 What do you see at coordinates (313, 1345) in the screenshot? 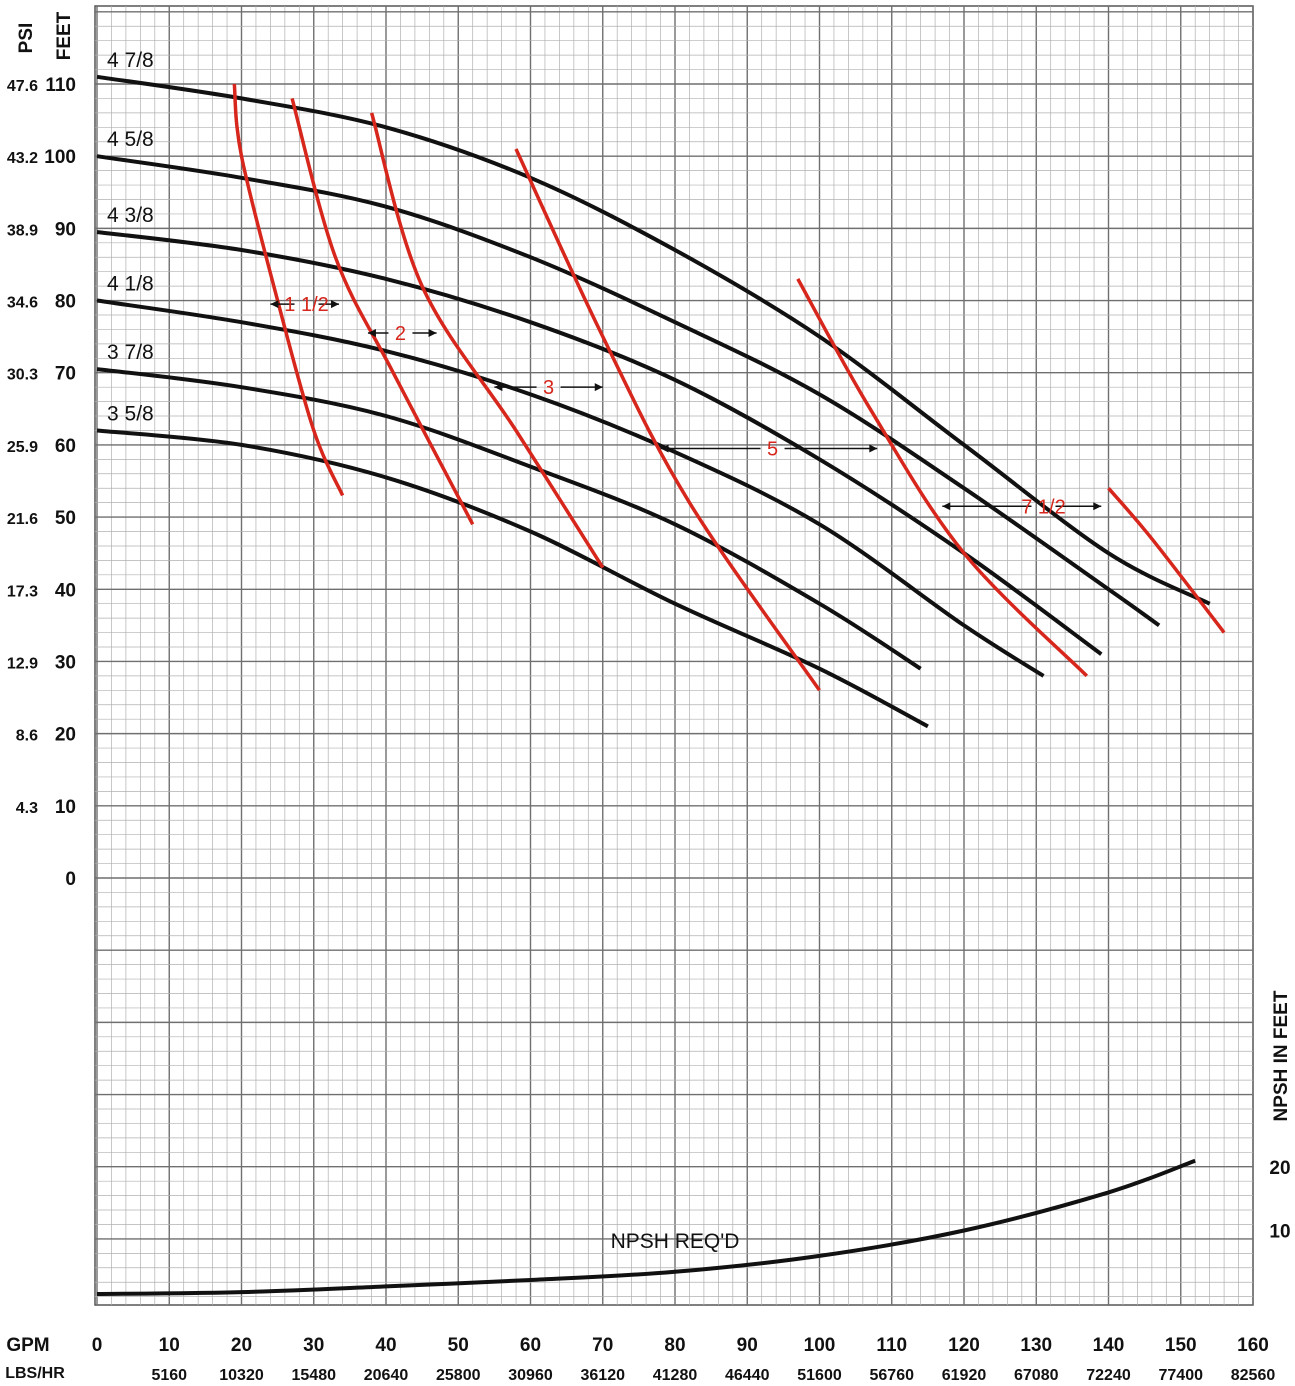
I see `x-tick-label: 30` at bounding box center [313, 1345].